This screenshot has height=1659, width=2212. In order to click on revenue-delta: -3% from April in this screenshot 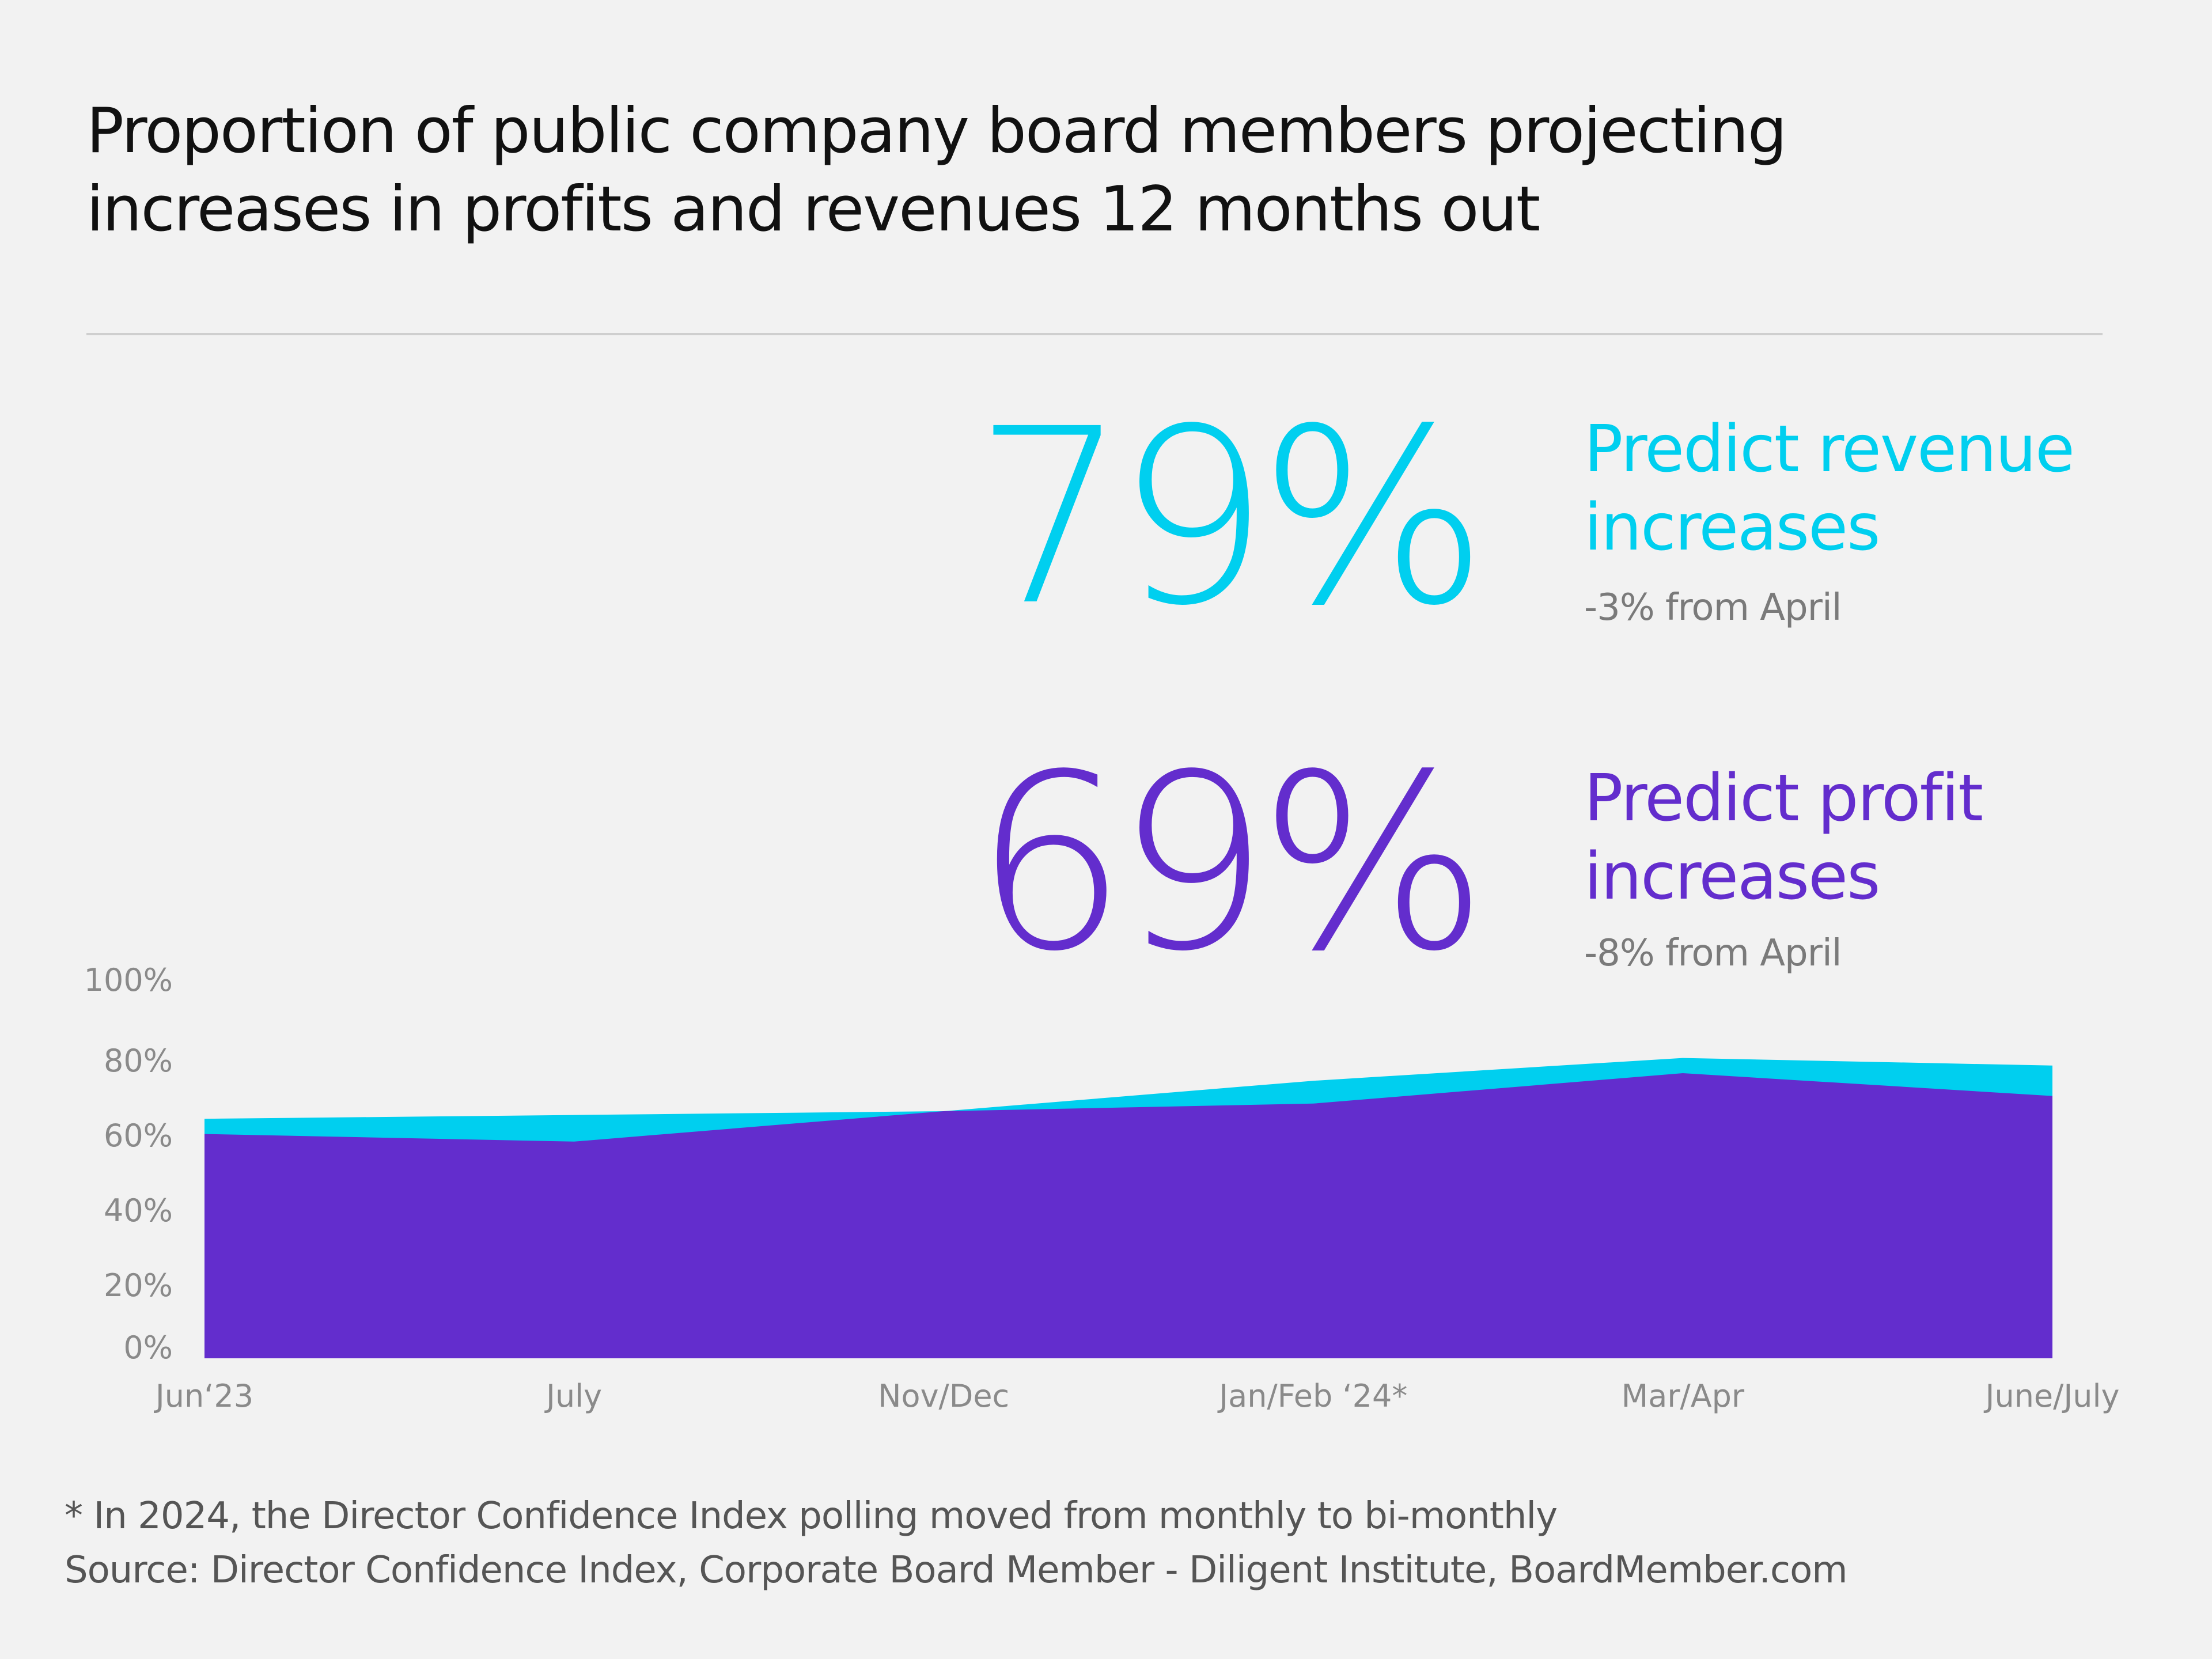, I will do `click(1713, 607)`.